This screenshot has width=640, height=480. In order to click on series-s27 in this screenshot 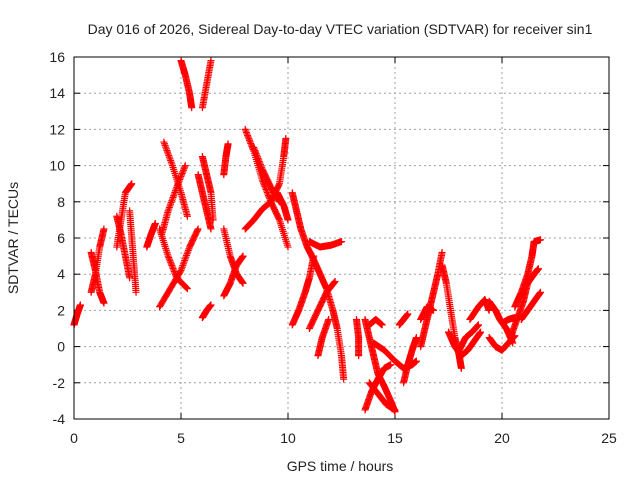, I will do `click(322, 304)`.